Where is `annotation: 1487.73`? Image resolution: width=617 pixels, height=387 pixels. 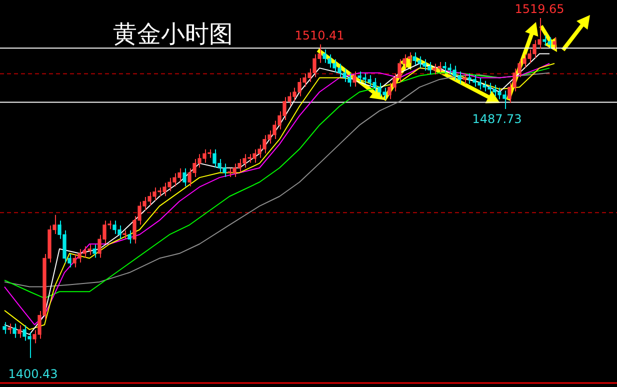 annotation: 1487.73 is located at coordinates (497, 119).